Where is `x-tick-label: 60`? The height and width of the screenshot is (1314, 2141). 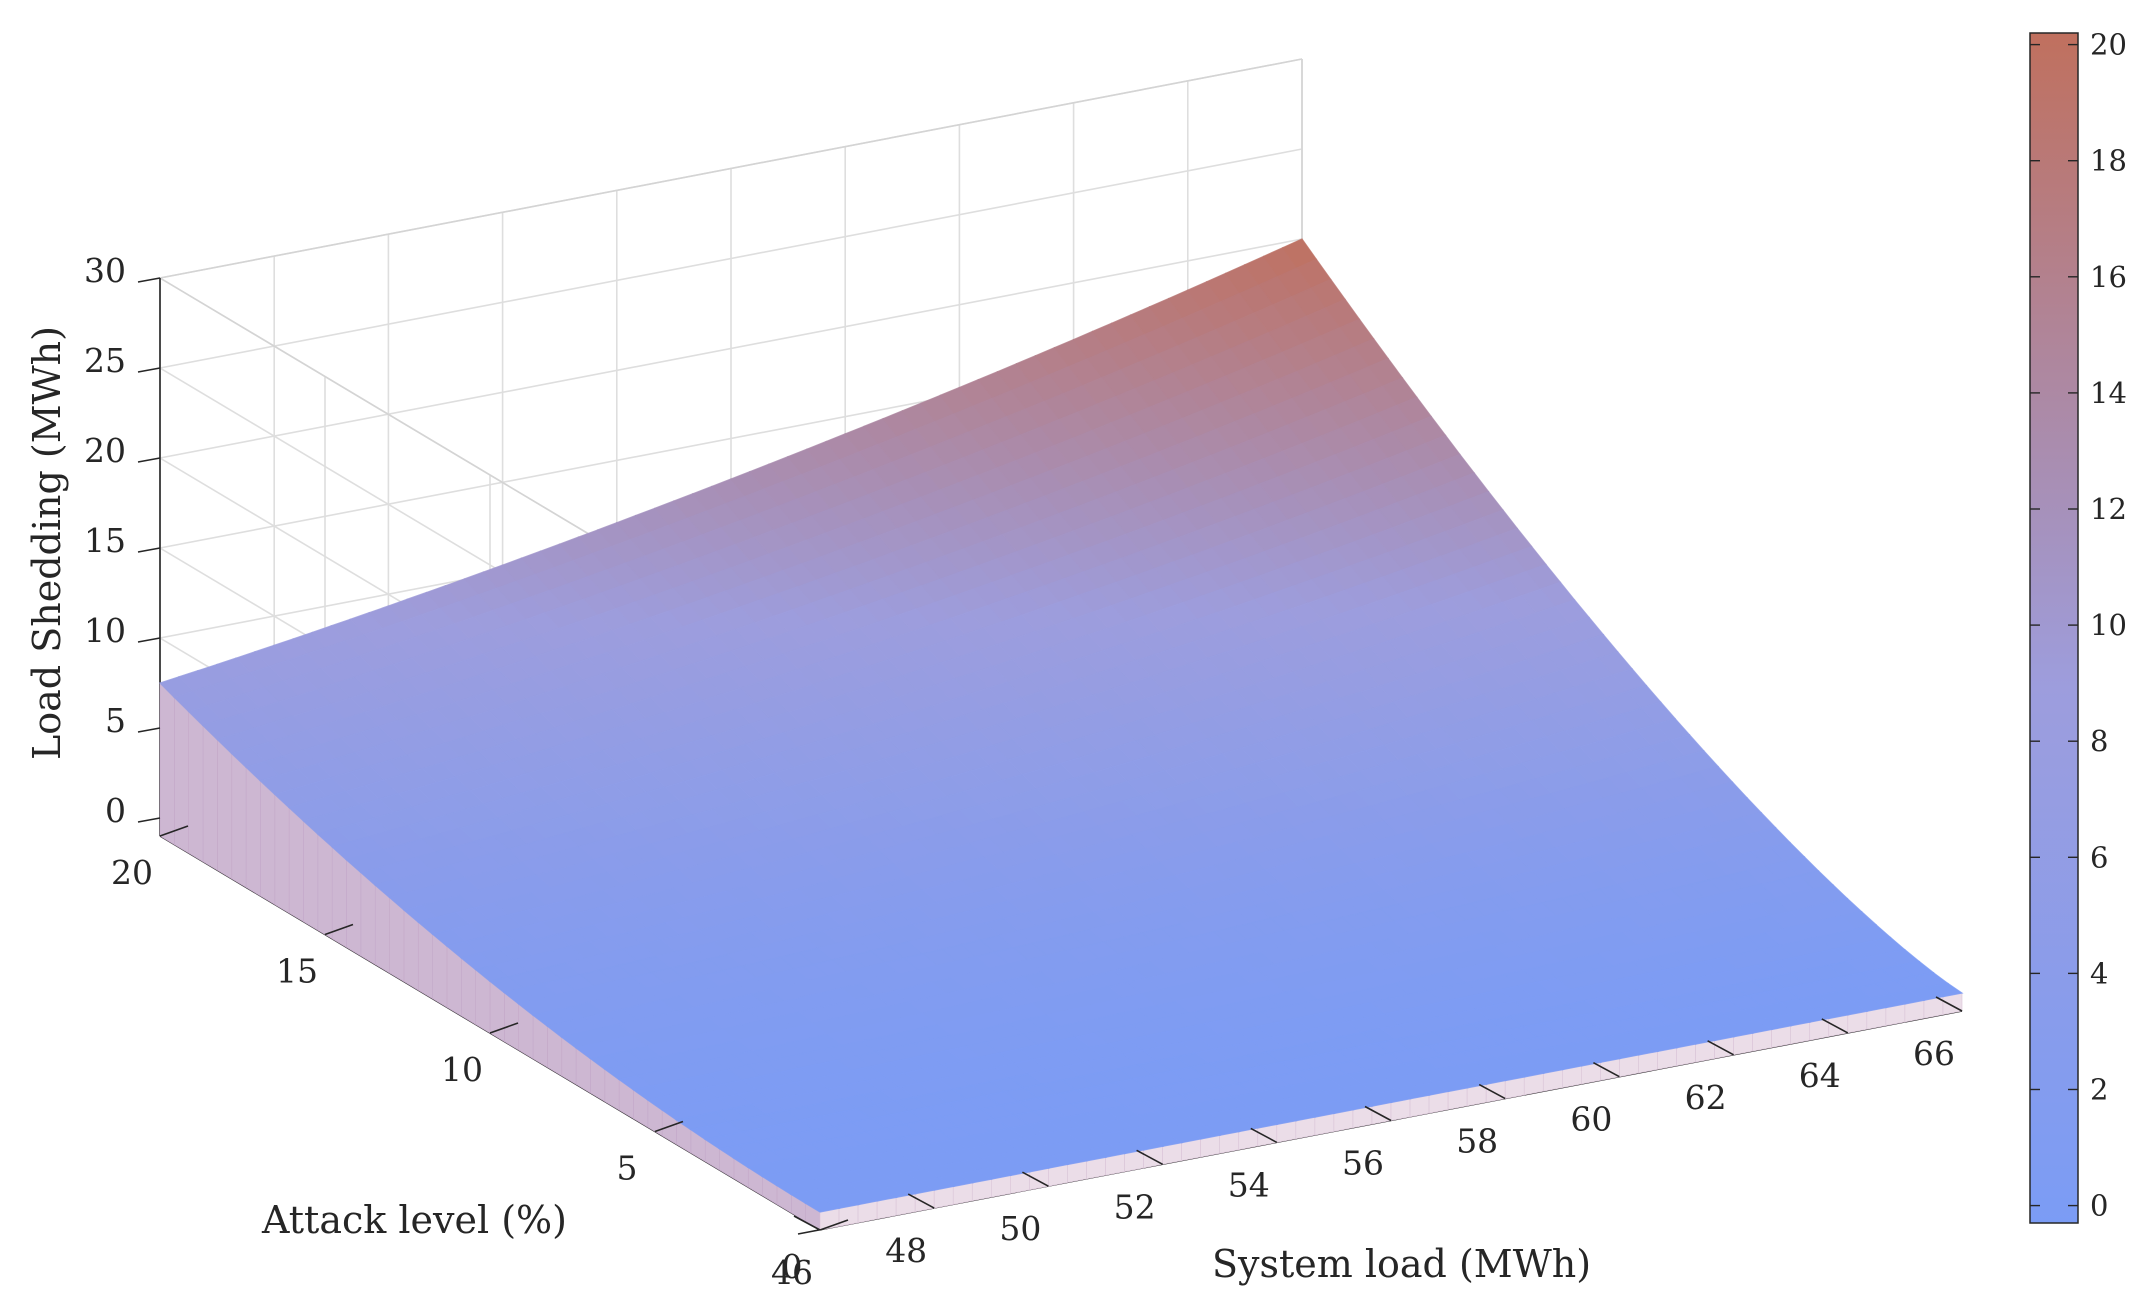 x-tick-label: 60 is located at coordinates (1591, 1119).